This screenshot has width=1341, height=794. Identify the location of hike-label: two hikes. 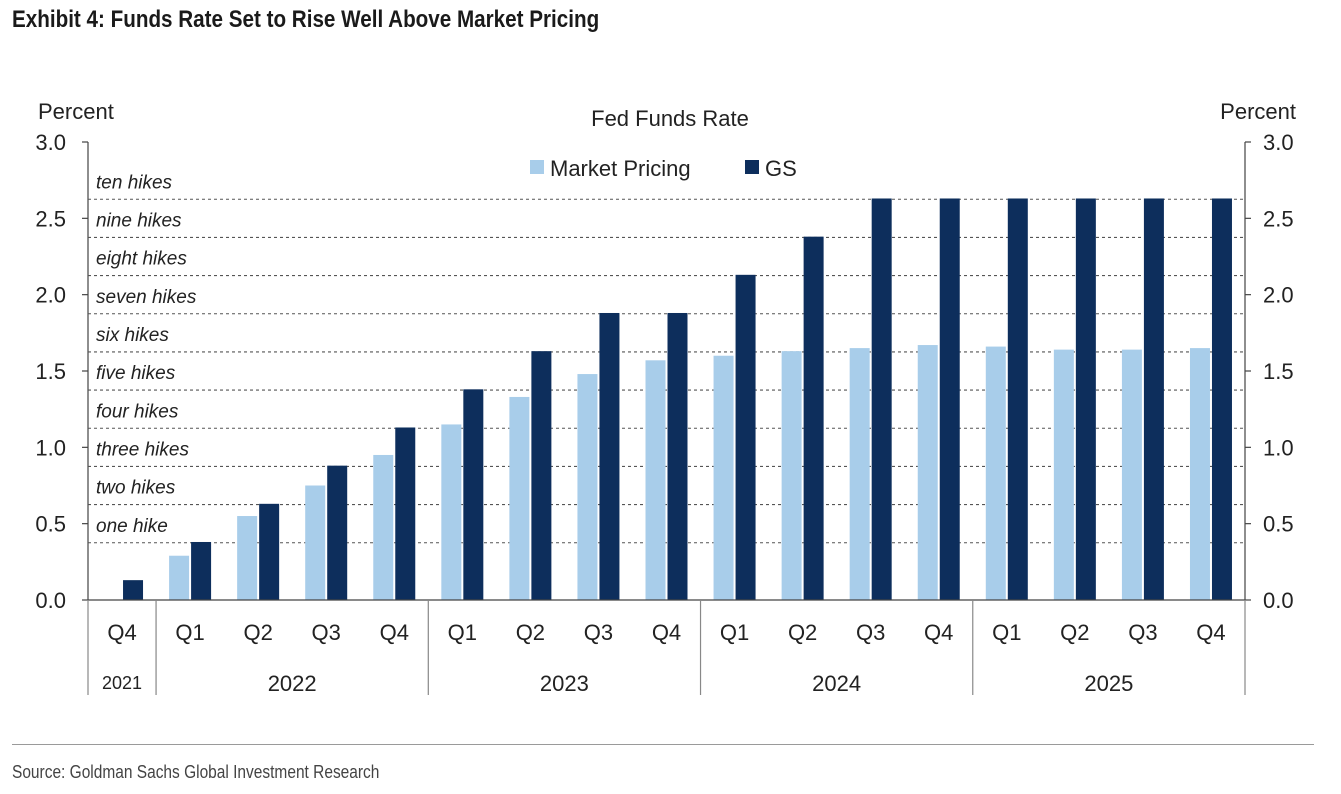
(136, 488).